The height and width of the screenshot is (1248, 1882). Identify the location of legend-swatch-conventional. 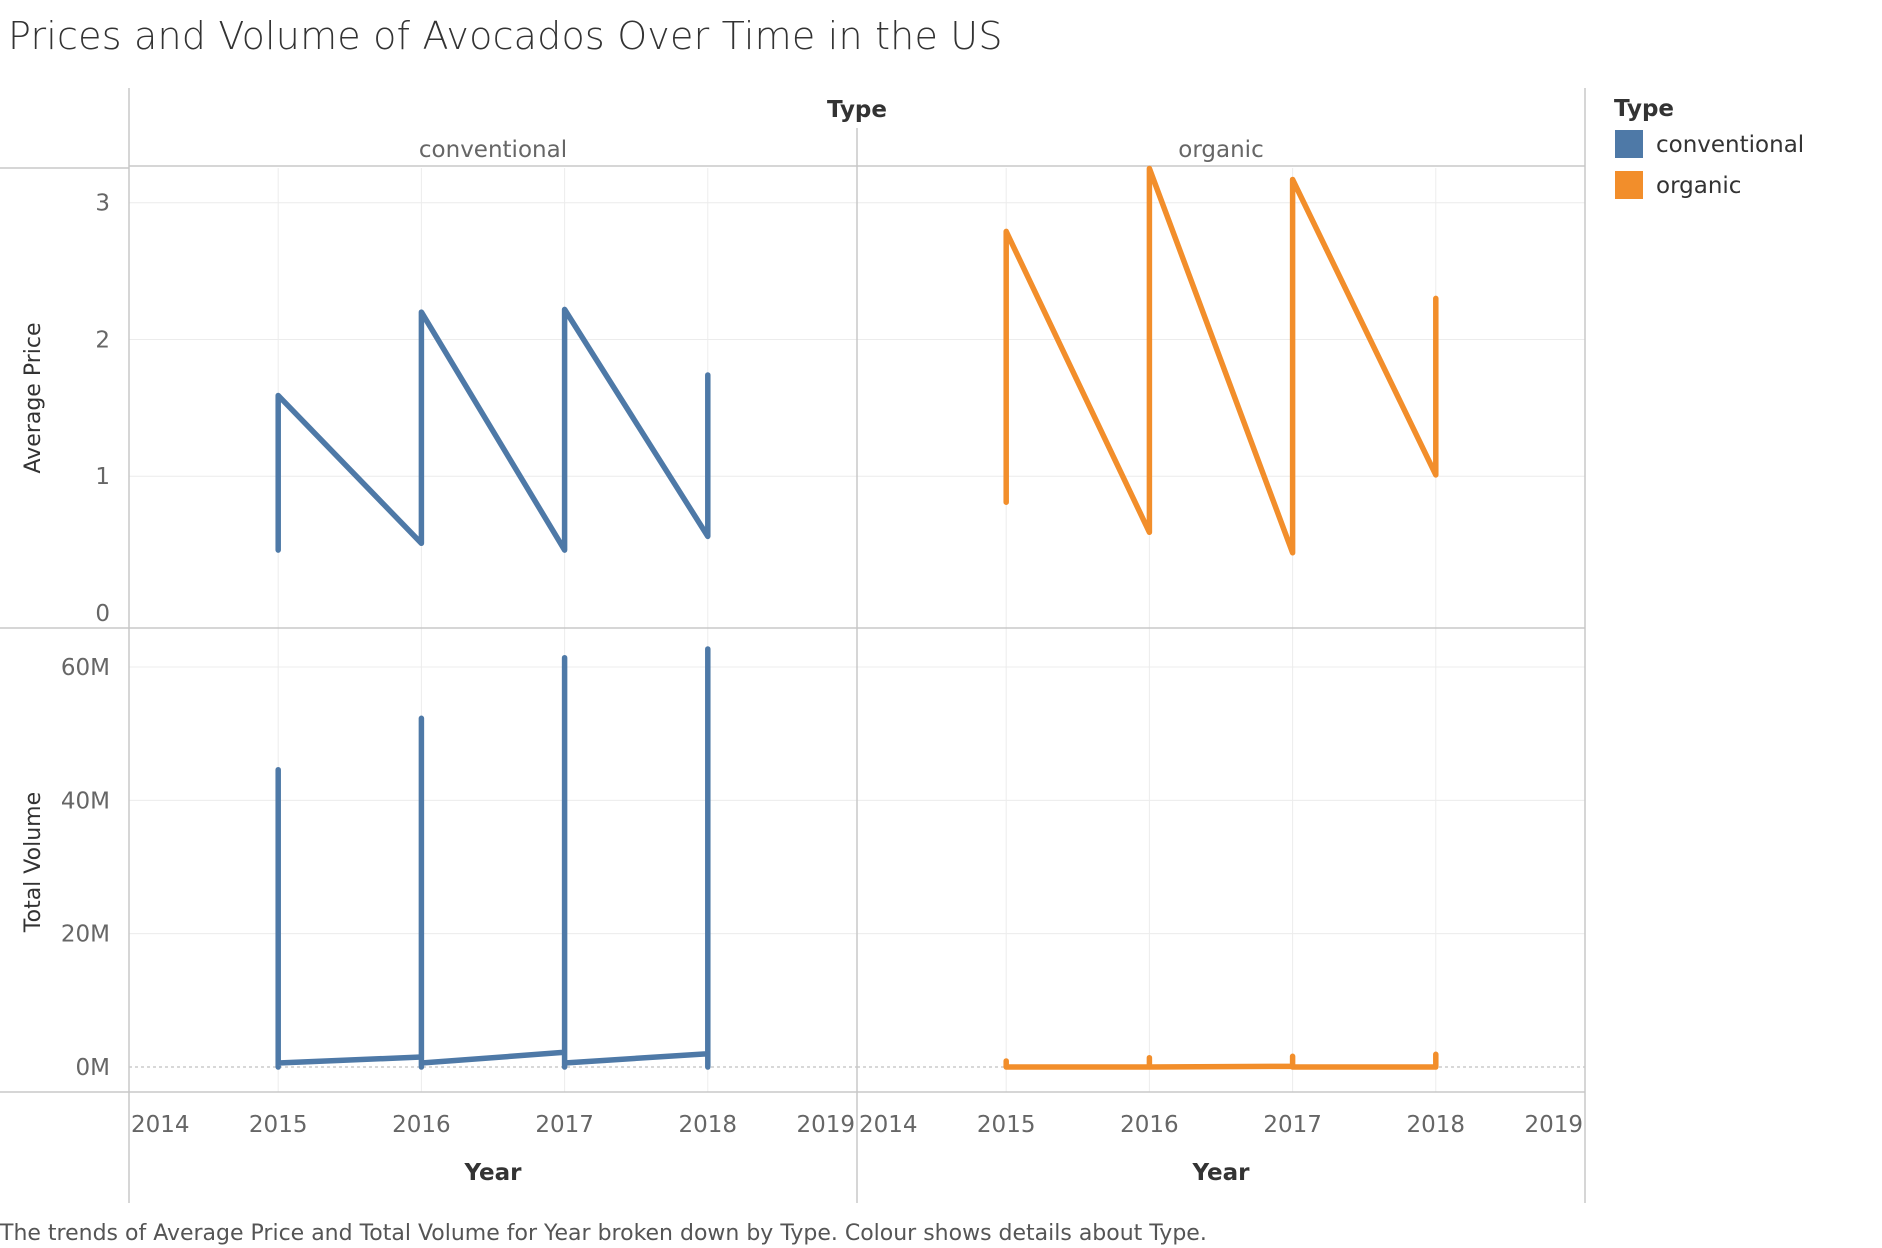
(1629, 144).